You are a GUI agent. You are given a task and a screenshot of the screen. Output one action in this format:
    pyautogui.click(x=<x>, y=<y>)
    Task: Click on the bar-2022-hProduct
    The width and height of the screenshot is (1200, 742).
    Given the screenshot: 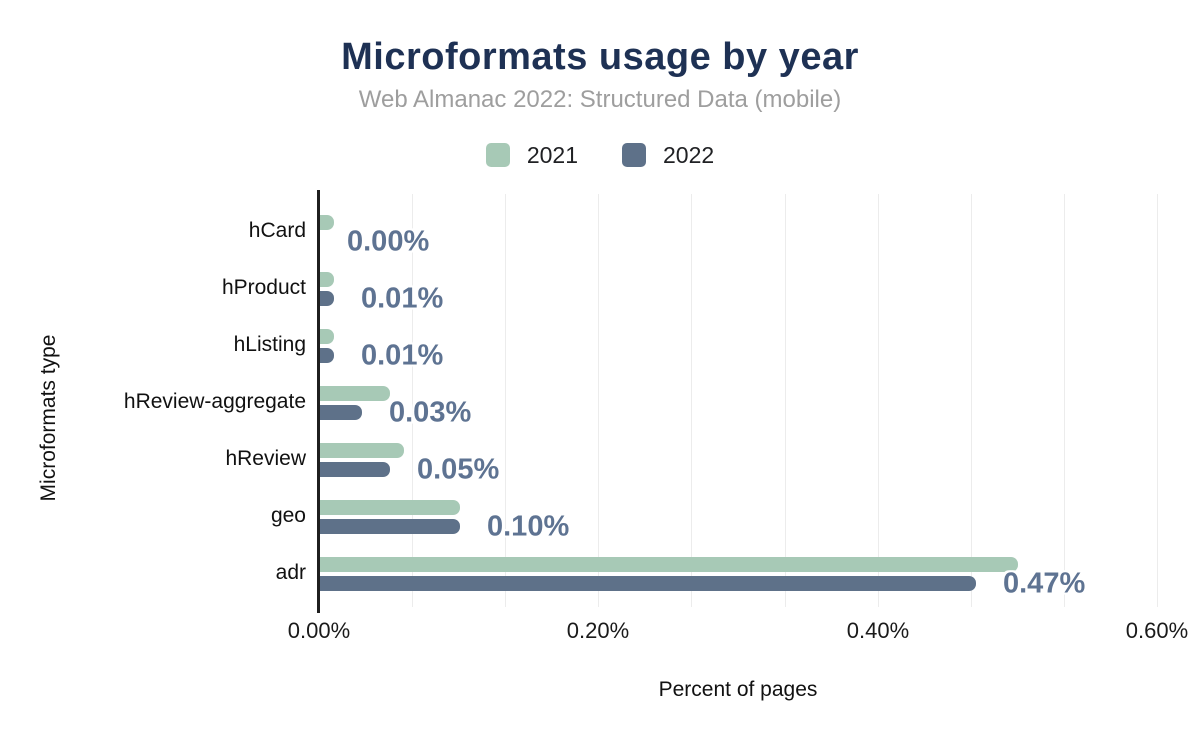 What is the action you would take?
    pyautogui.click(x=327, y=298)
    